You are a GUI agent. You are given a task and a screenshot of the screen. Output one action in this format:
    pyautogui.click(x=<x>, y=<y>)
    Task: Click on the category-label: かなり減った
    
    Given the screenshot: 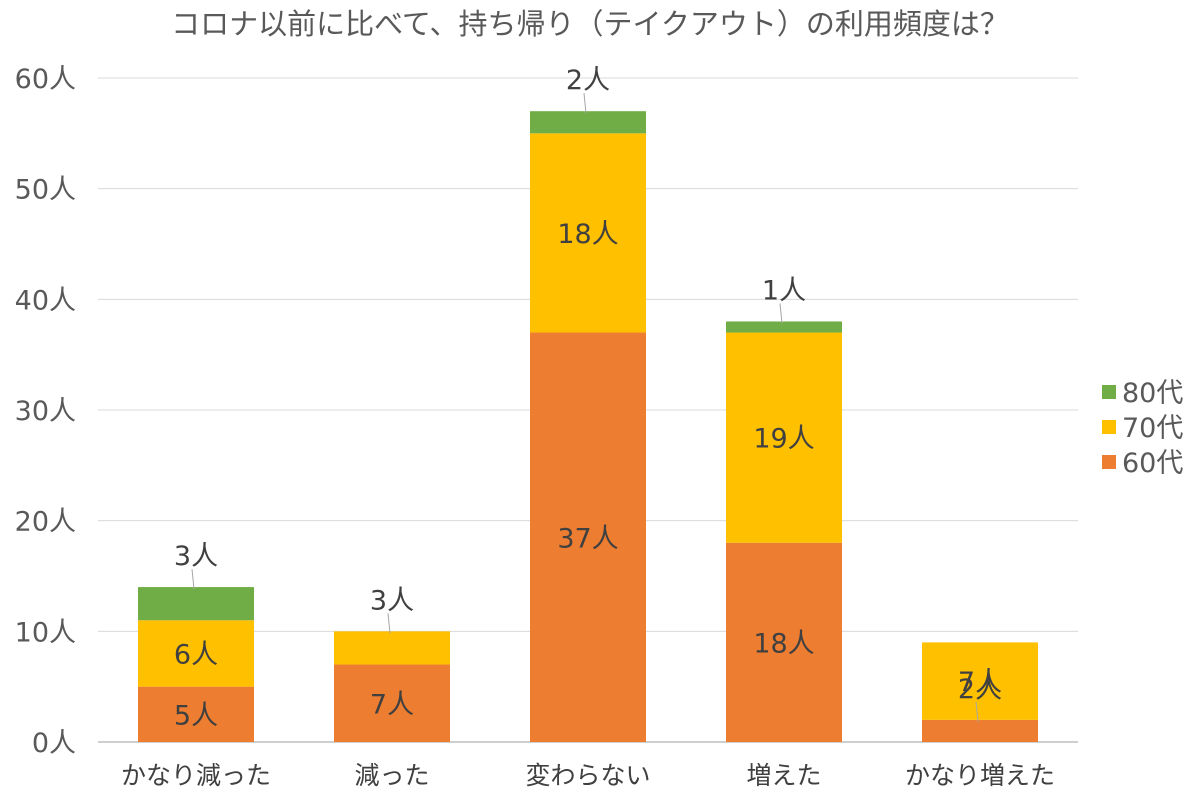 What is the action you would take?
    pyautogui.click(x=196, y=775)
    